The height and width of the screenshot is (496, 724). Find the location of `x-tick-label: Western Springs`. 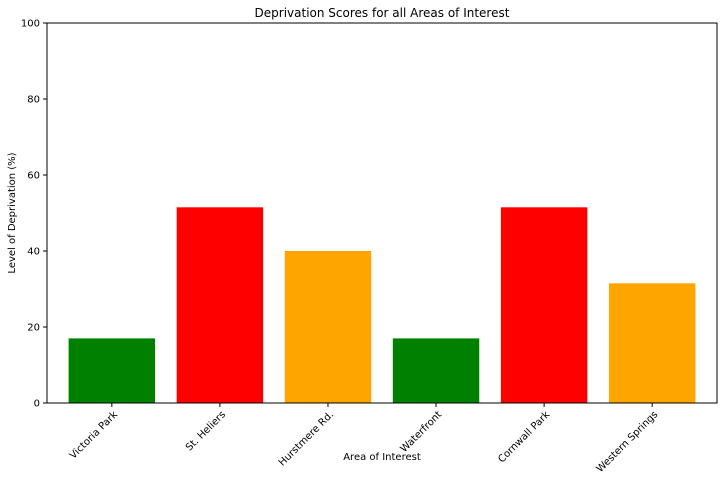

x-tick-label: Western Springs is located at coordinates (628, 442).